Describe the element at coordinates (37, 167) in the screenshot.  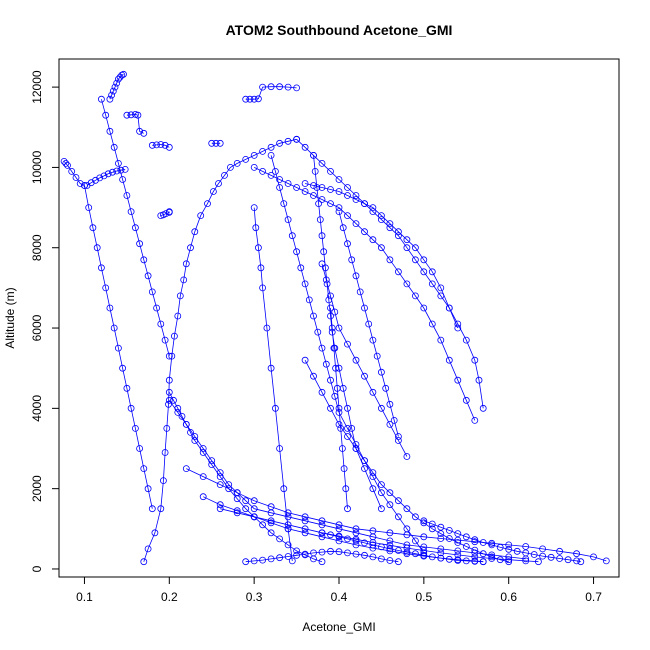
I see `y-tick-label: 10000` at that location.